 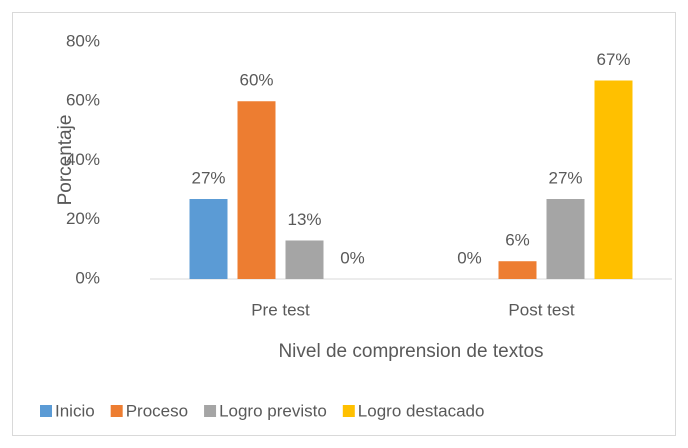 I want to click on data-label: 6%, so click(x=517, y=240).